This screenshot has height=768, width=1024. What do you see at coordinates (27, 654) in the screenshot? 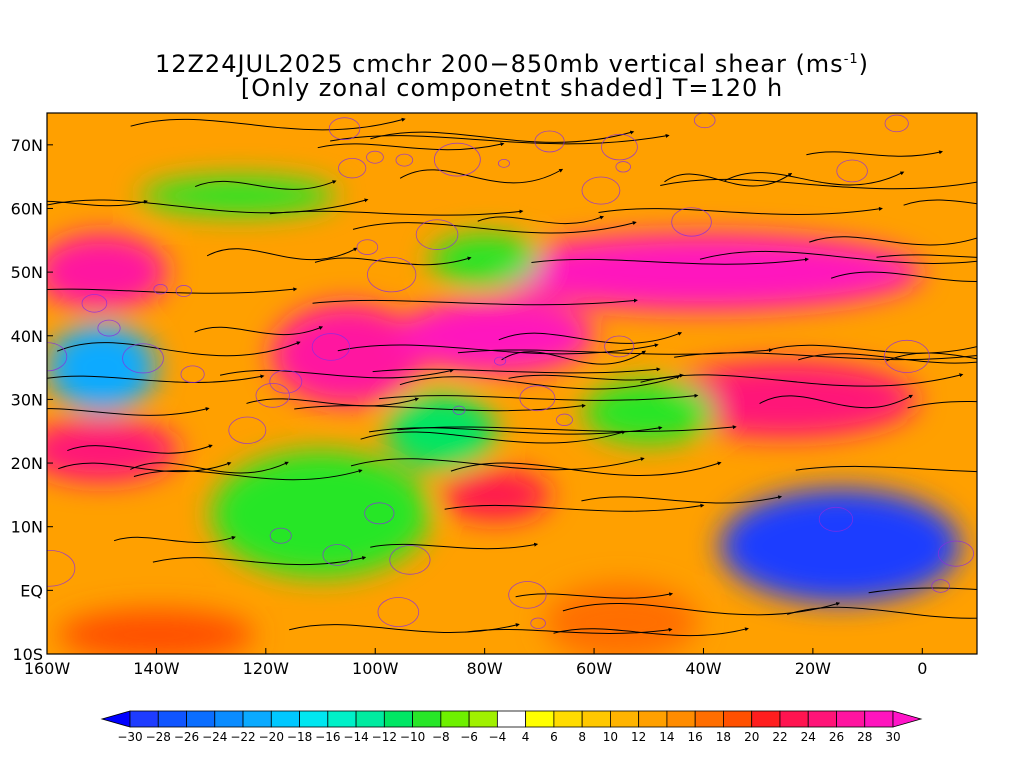
I see `lat-tick-label: 10S` at bounding box center [27, 654].